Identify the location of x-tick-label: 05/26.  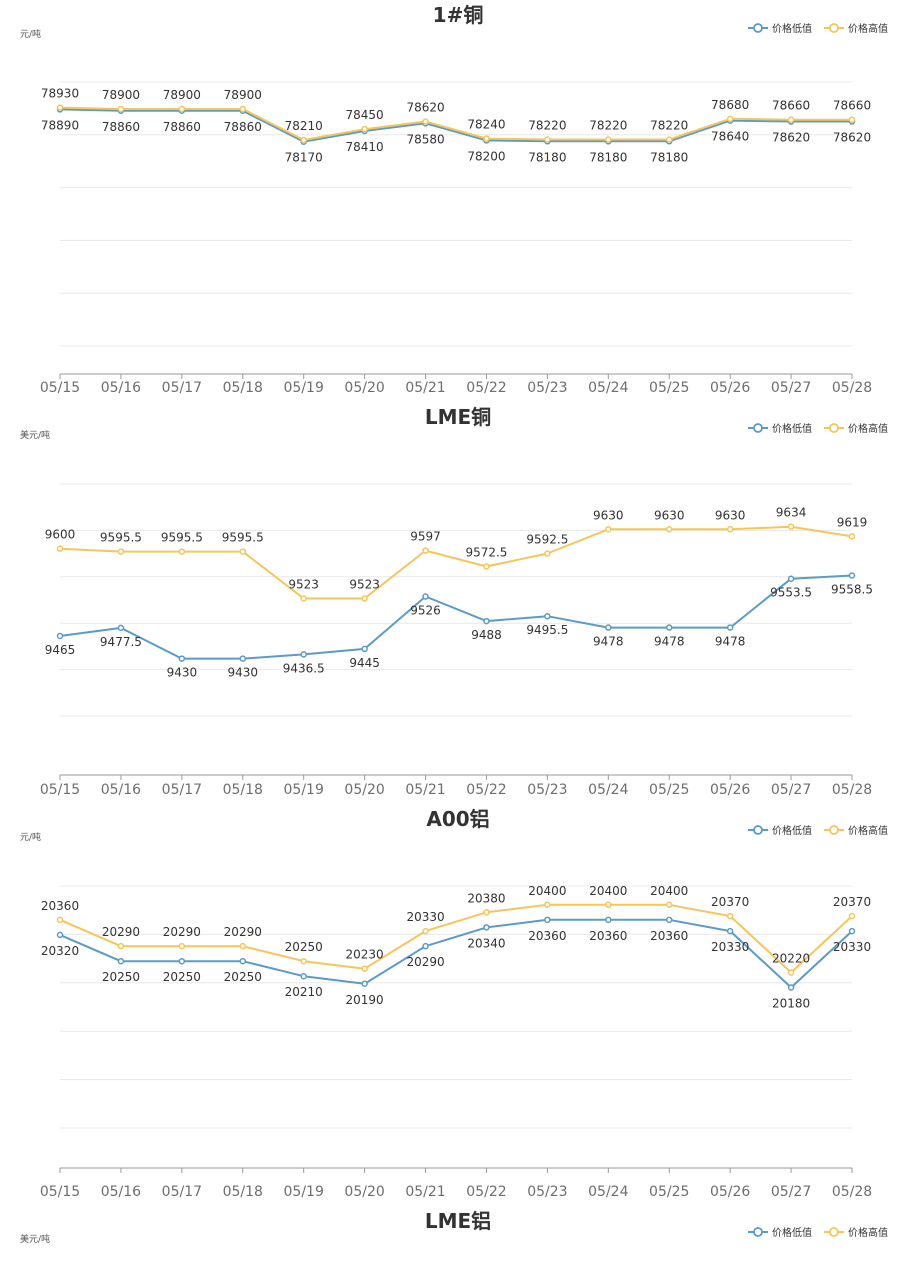
(730, 388).